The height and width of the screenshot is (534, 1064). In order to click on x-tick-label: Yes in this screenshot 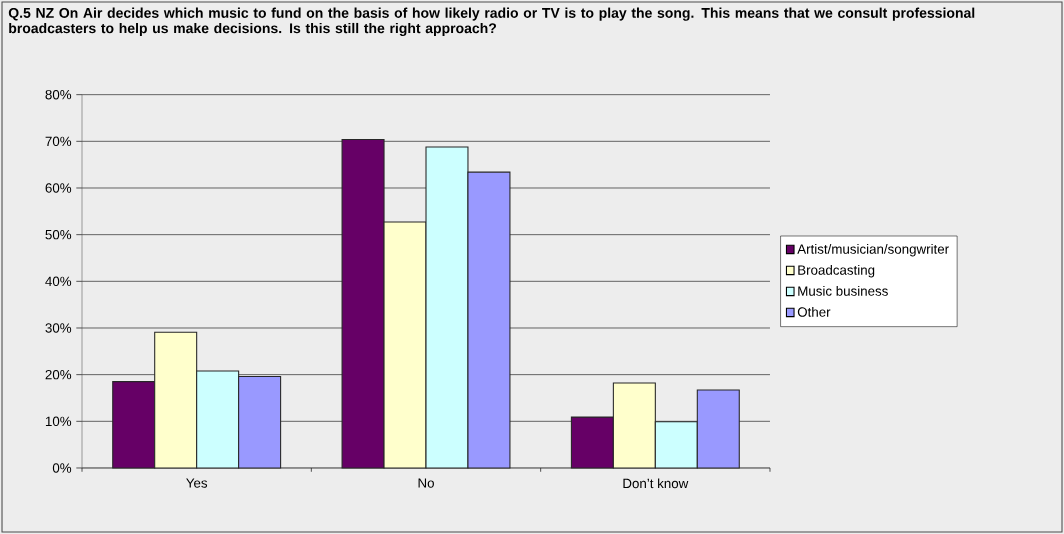, I will do `click(197, 483)`.